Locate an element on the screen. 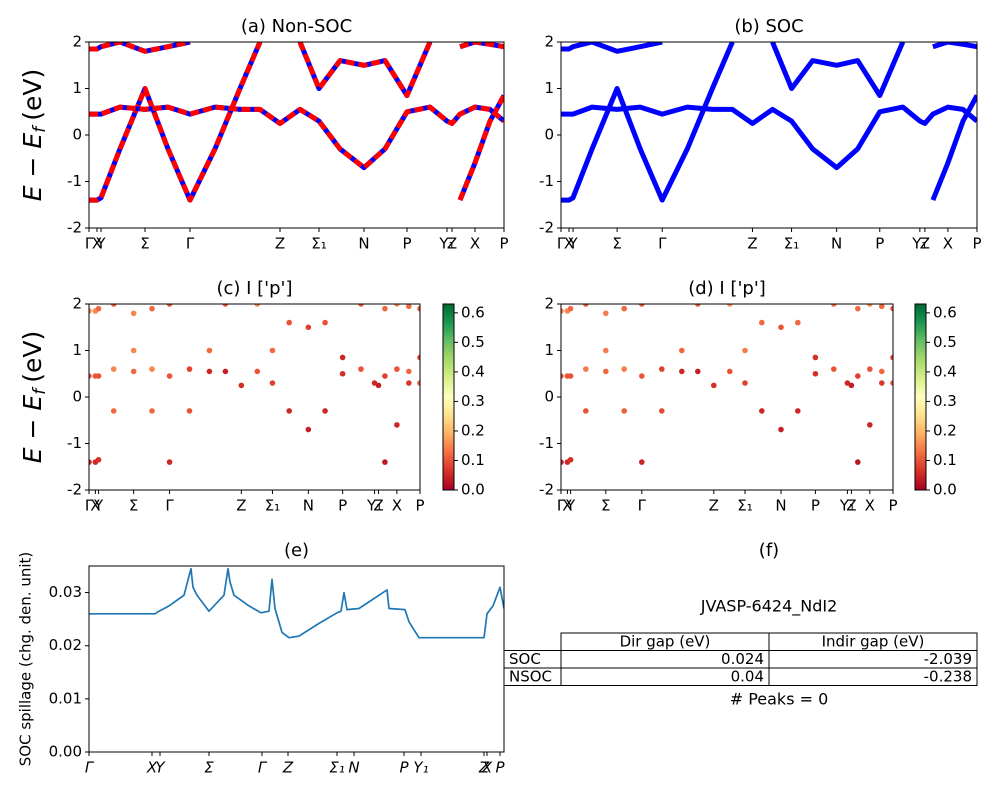  y-tick-label: 1 is located at coordinates (77, 350).